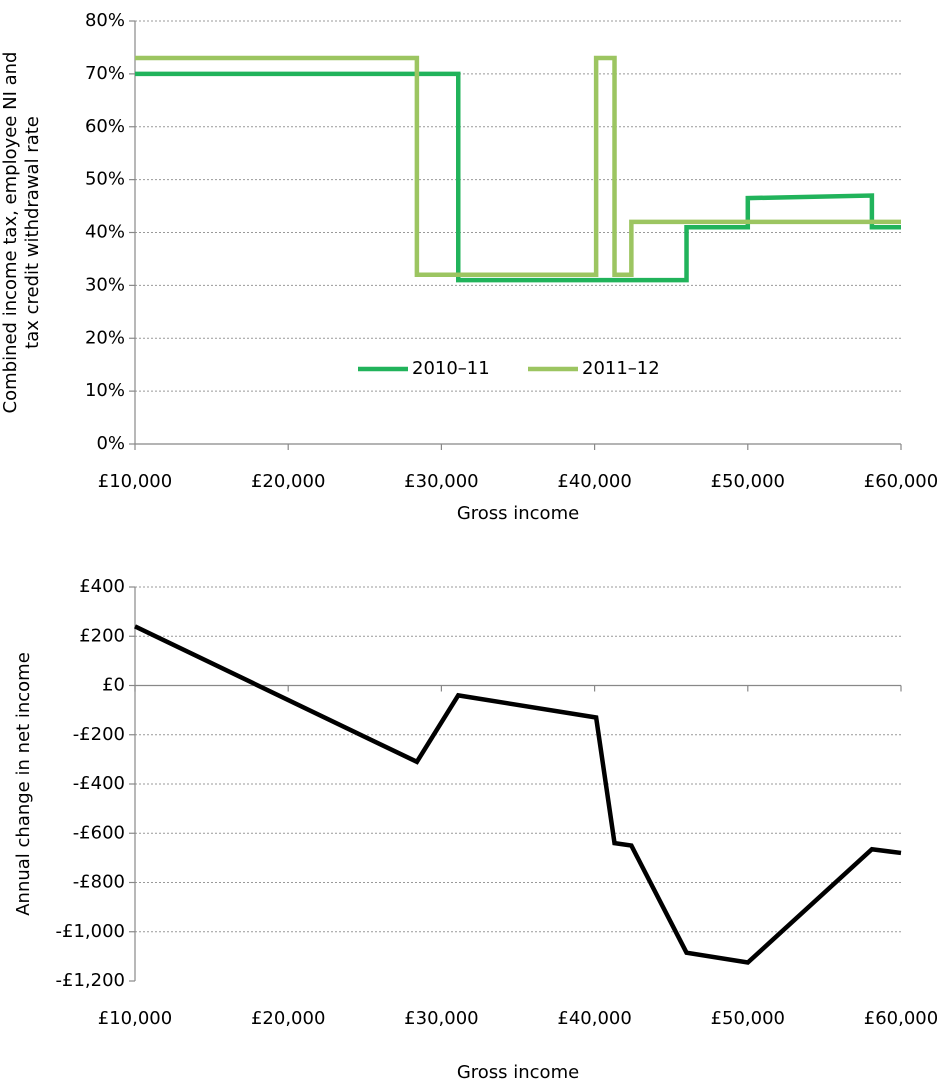 The height and width of the screenshot is (1086, 948). What do you see at coordinates (105, 126) in the screenshot?
I see `y-tick-label: 60%` at bounding box center [105, 126].